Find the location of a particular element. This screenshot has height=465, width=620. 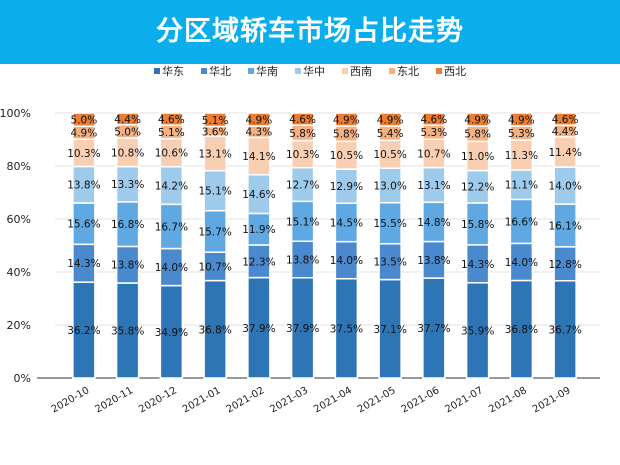

data-label: 15.5% is located at coordinates (389, 224).